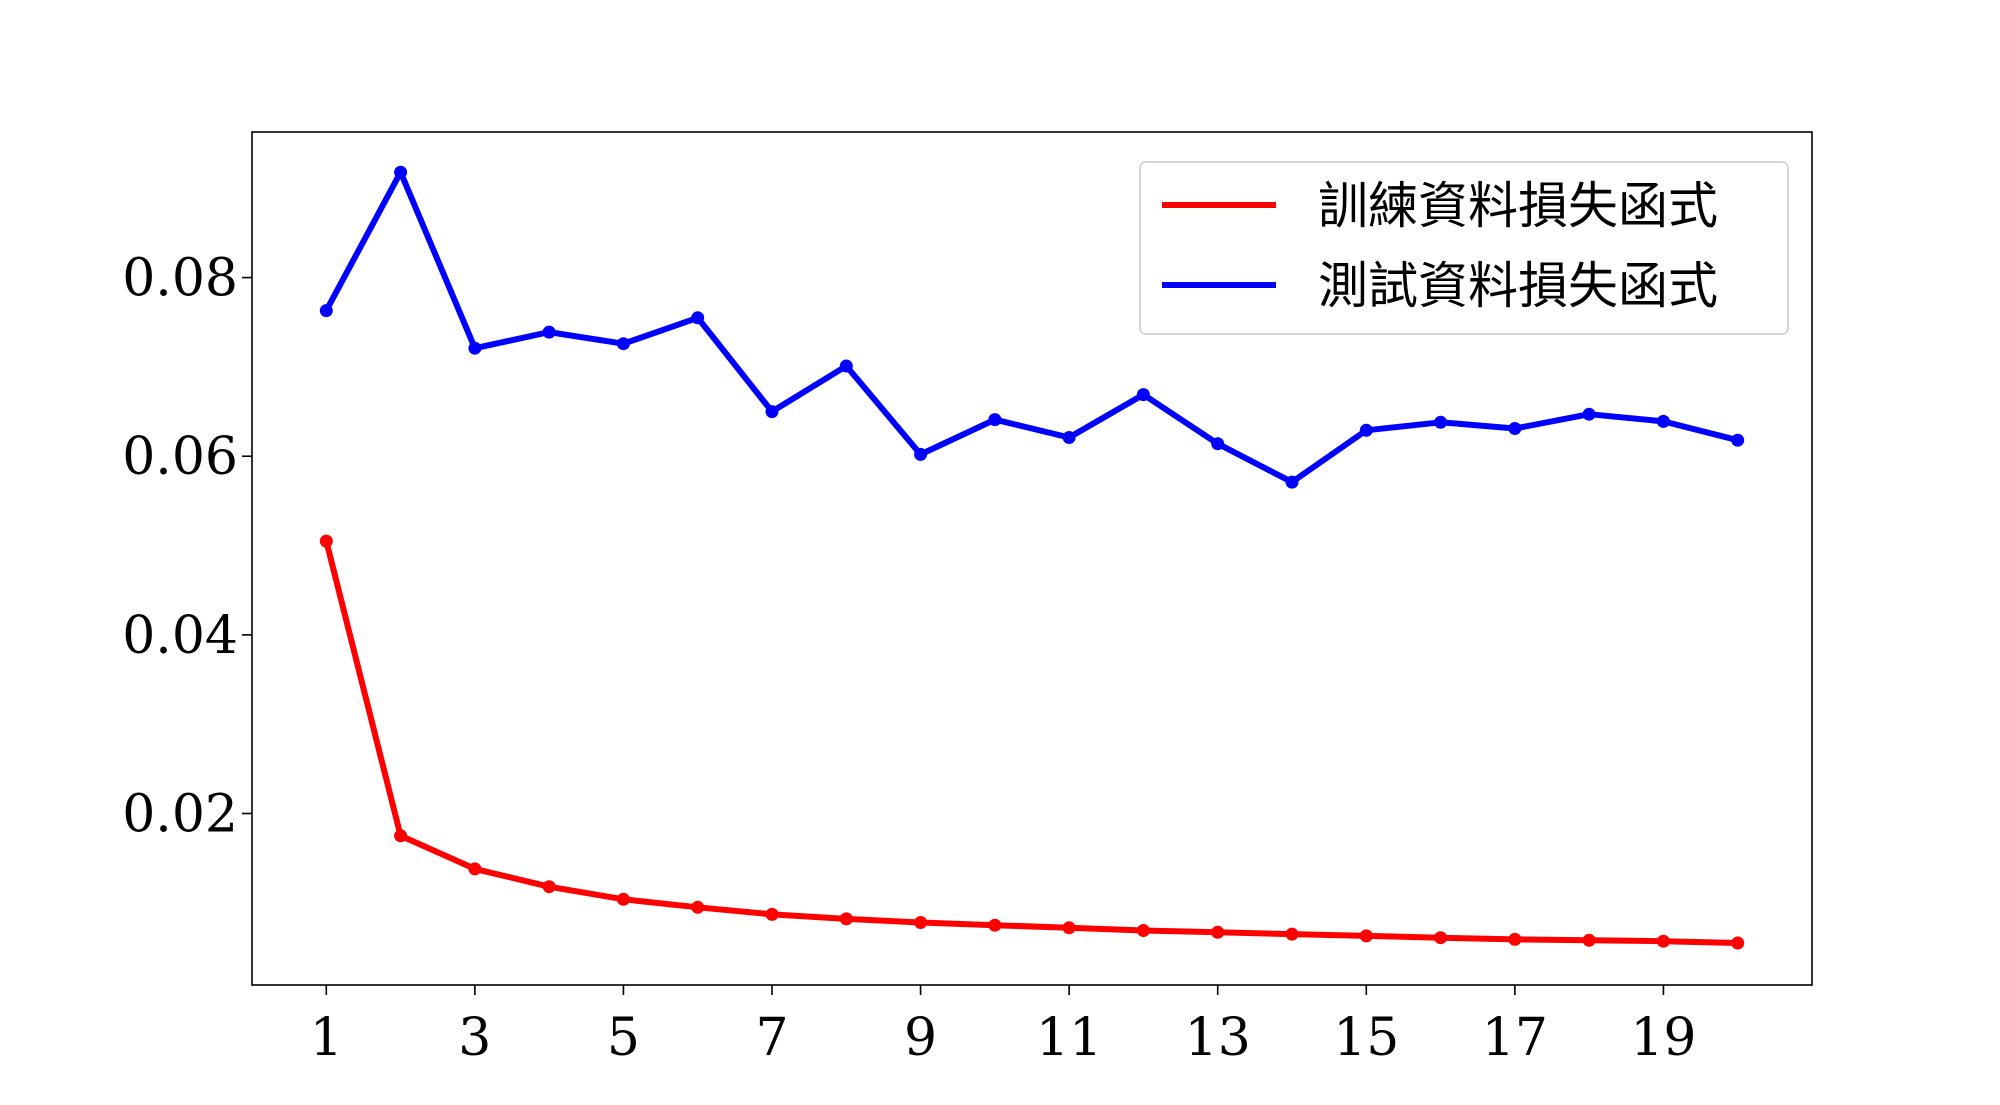  Describe the element at coordinates (180, 457) in the screenshot. I see `y-tick-label: 0.06` at that location.